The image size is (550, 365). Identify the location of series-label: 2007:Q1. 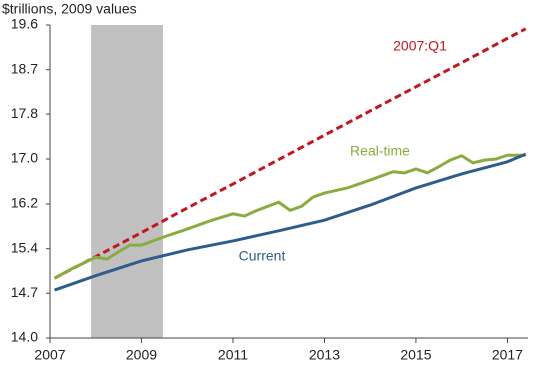
(420, 46).